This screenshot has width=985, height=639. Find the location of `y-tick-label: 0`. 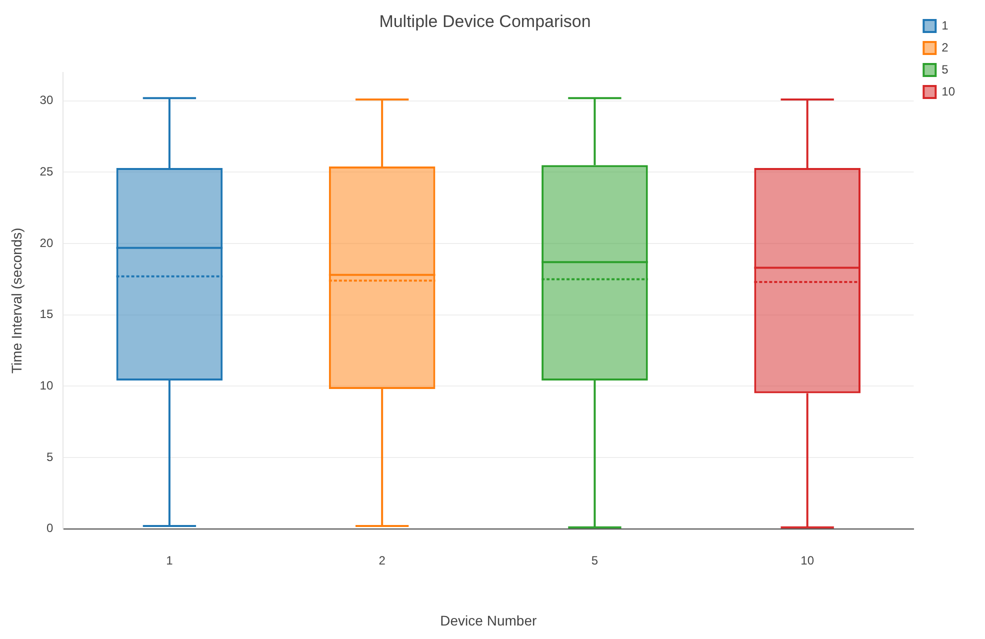

y-tick-label: 0 is located at coordinates (50, 528).